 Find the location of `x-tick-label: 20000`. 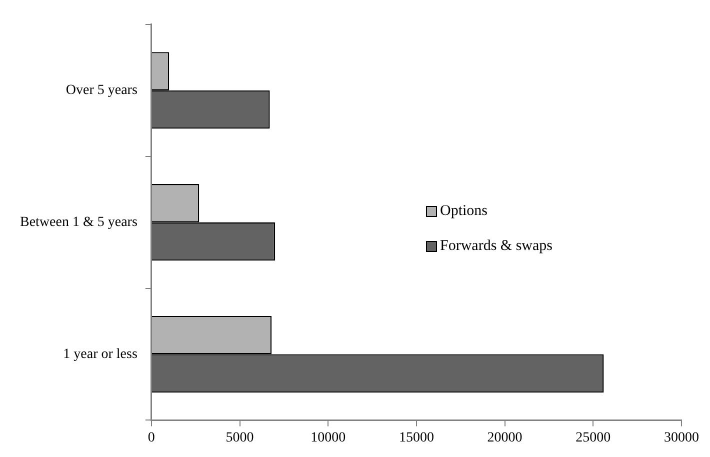

x-tick-label: 20000 is located at coordinates (504, 438).